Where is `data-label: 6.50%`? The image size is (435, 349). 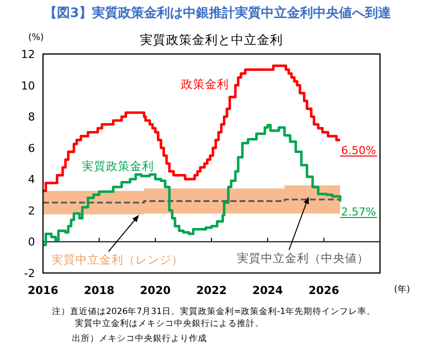
data-label: 6.50% is located at coordinates (358, 151).